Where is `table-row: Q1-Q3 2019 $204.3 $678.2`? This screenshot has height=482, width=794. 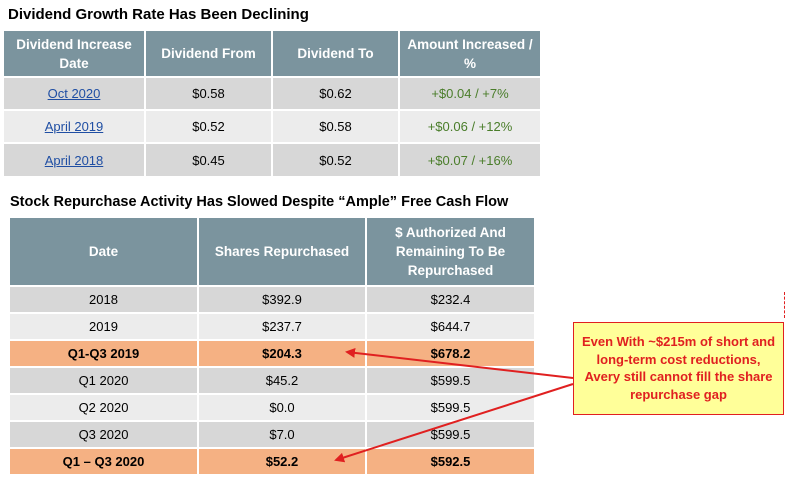 table-row: Q1-Q3 2019 $204.3 $678.2 is located at coordinates (272, 354).